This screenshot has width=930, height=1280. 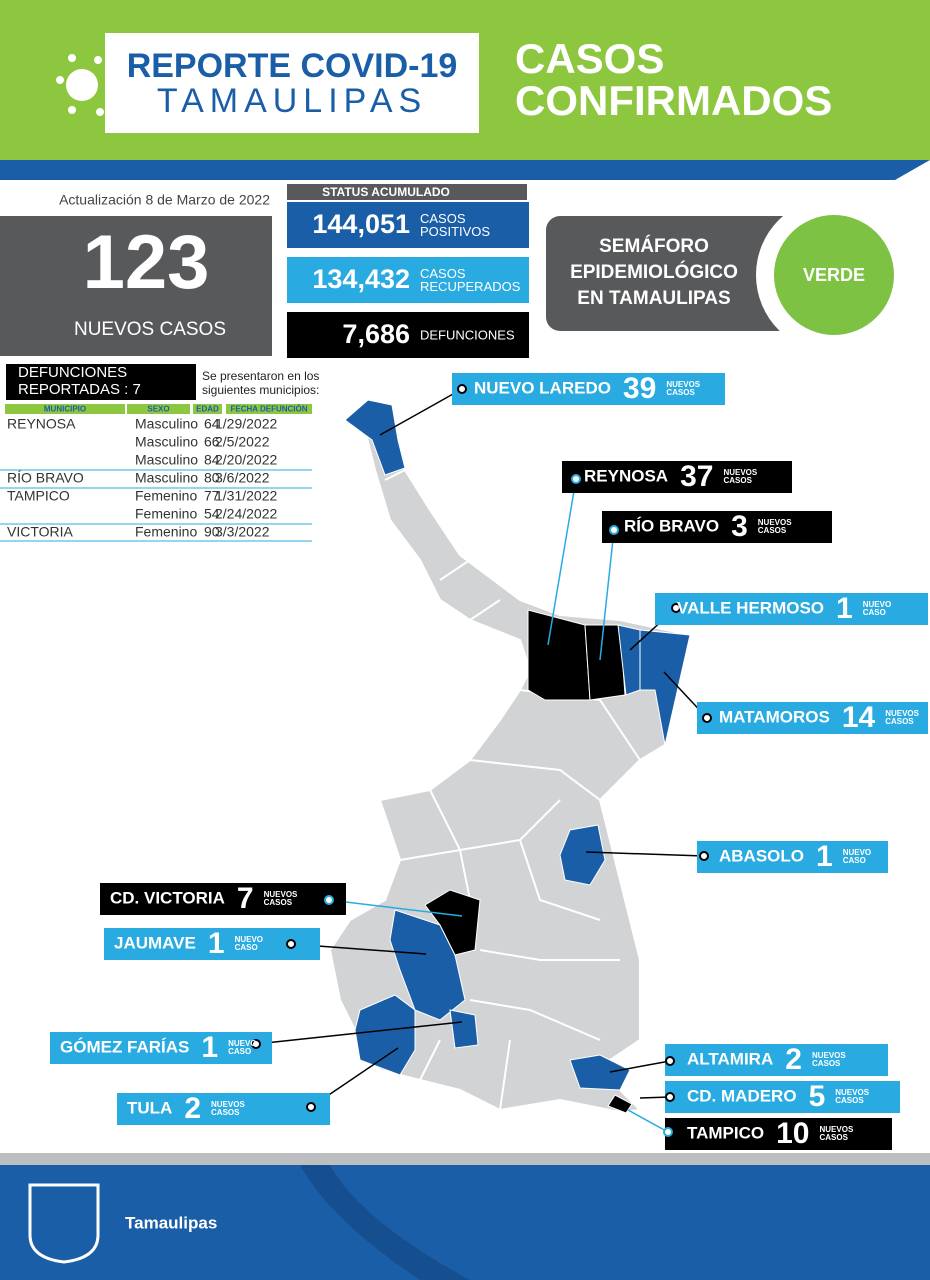 I want to click on cell-edad: 90, so click(x=212, y=532).